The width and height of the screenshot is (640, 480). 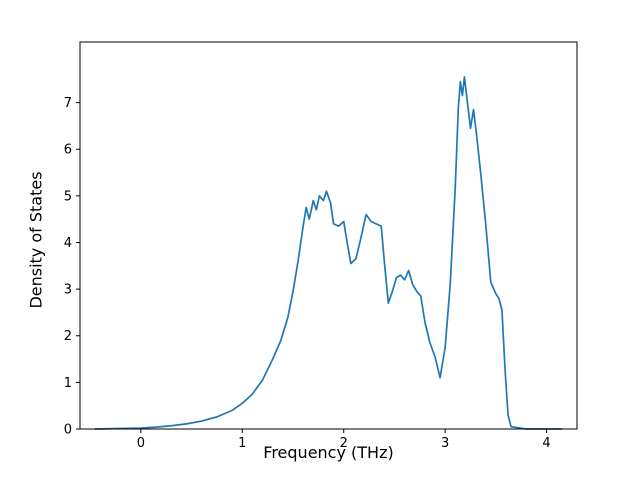 What do you see at coordinates (546, 443) in the screenshot?
I see `x-tick-label: 4` at bounding box center [546, 443].